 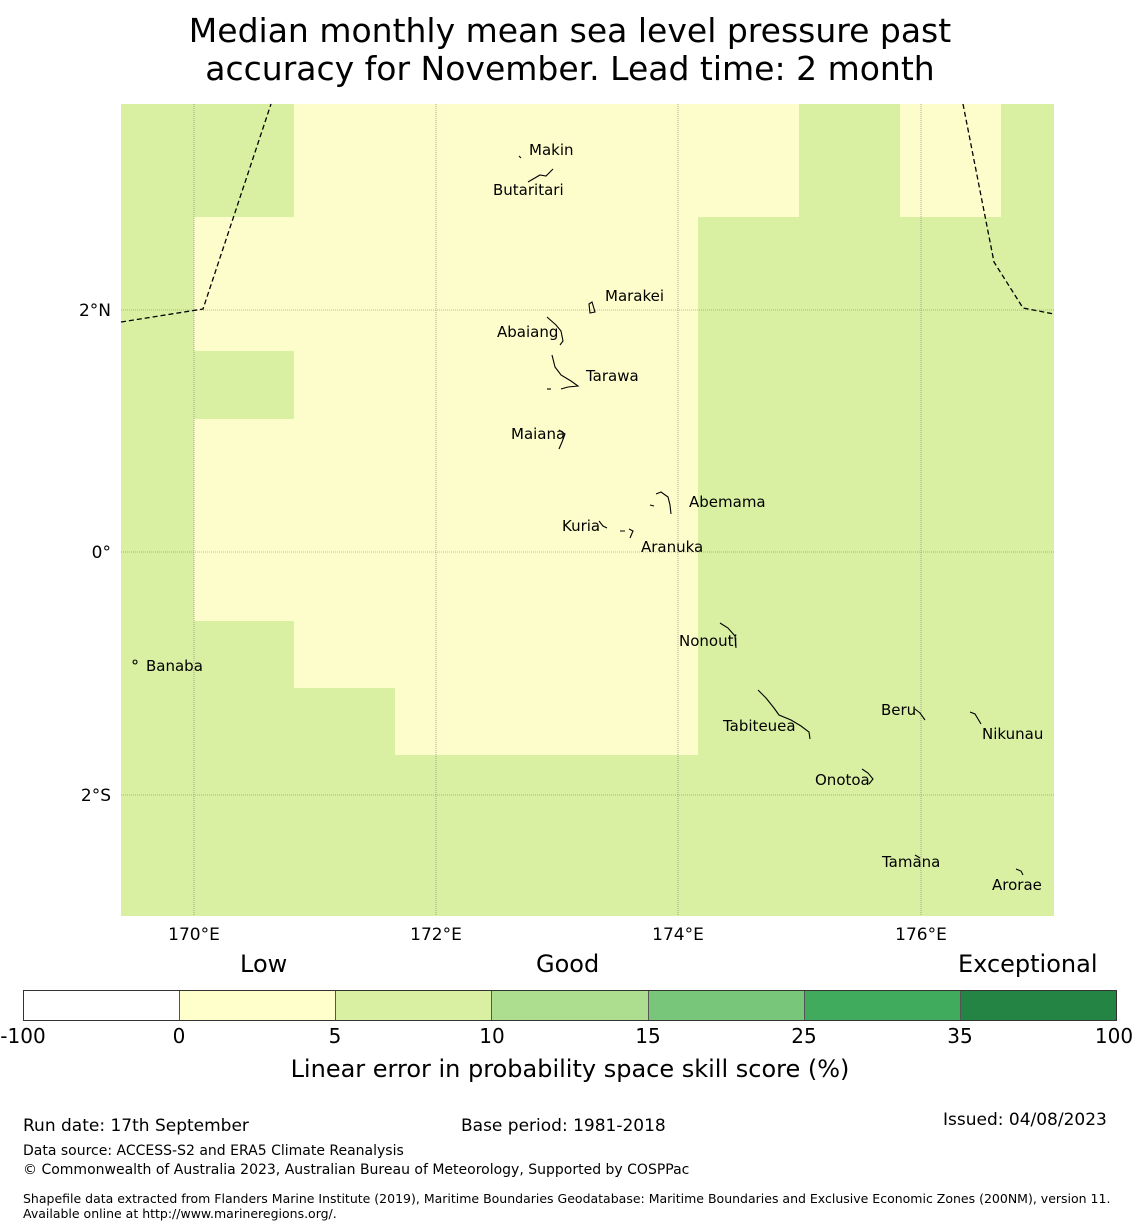 What do you see at coordinates (708, 641) in the screenshot?
I see `island-label-nonouti: Nonouti` at bounding box center [708, 641].